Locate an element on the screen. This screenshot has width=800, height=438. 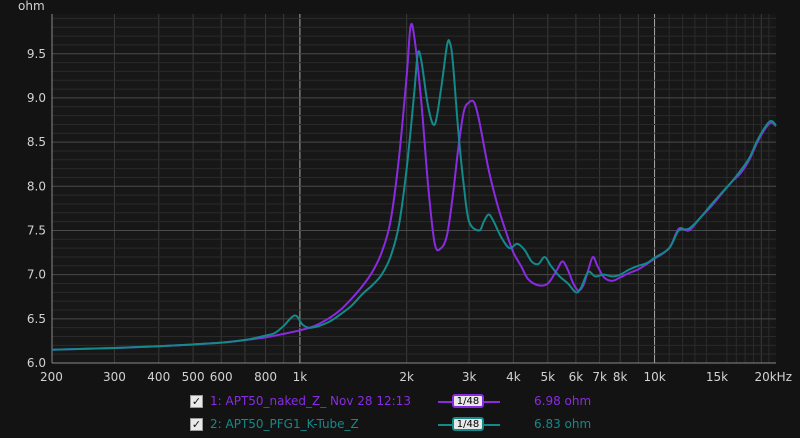
x-tick-label: 400 is located at coordinates (158, 377).